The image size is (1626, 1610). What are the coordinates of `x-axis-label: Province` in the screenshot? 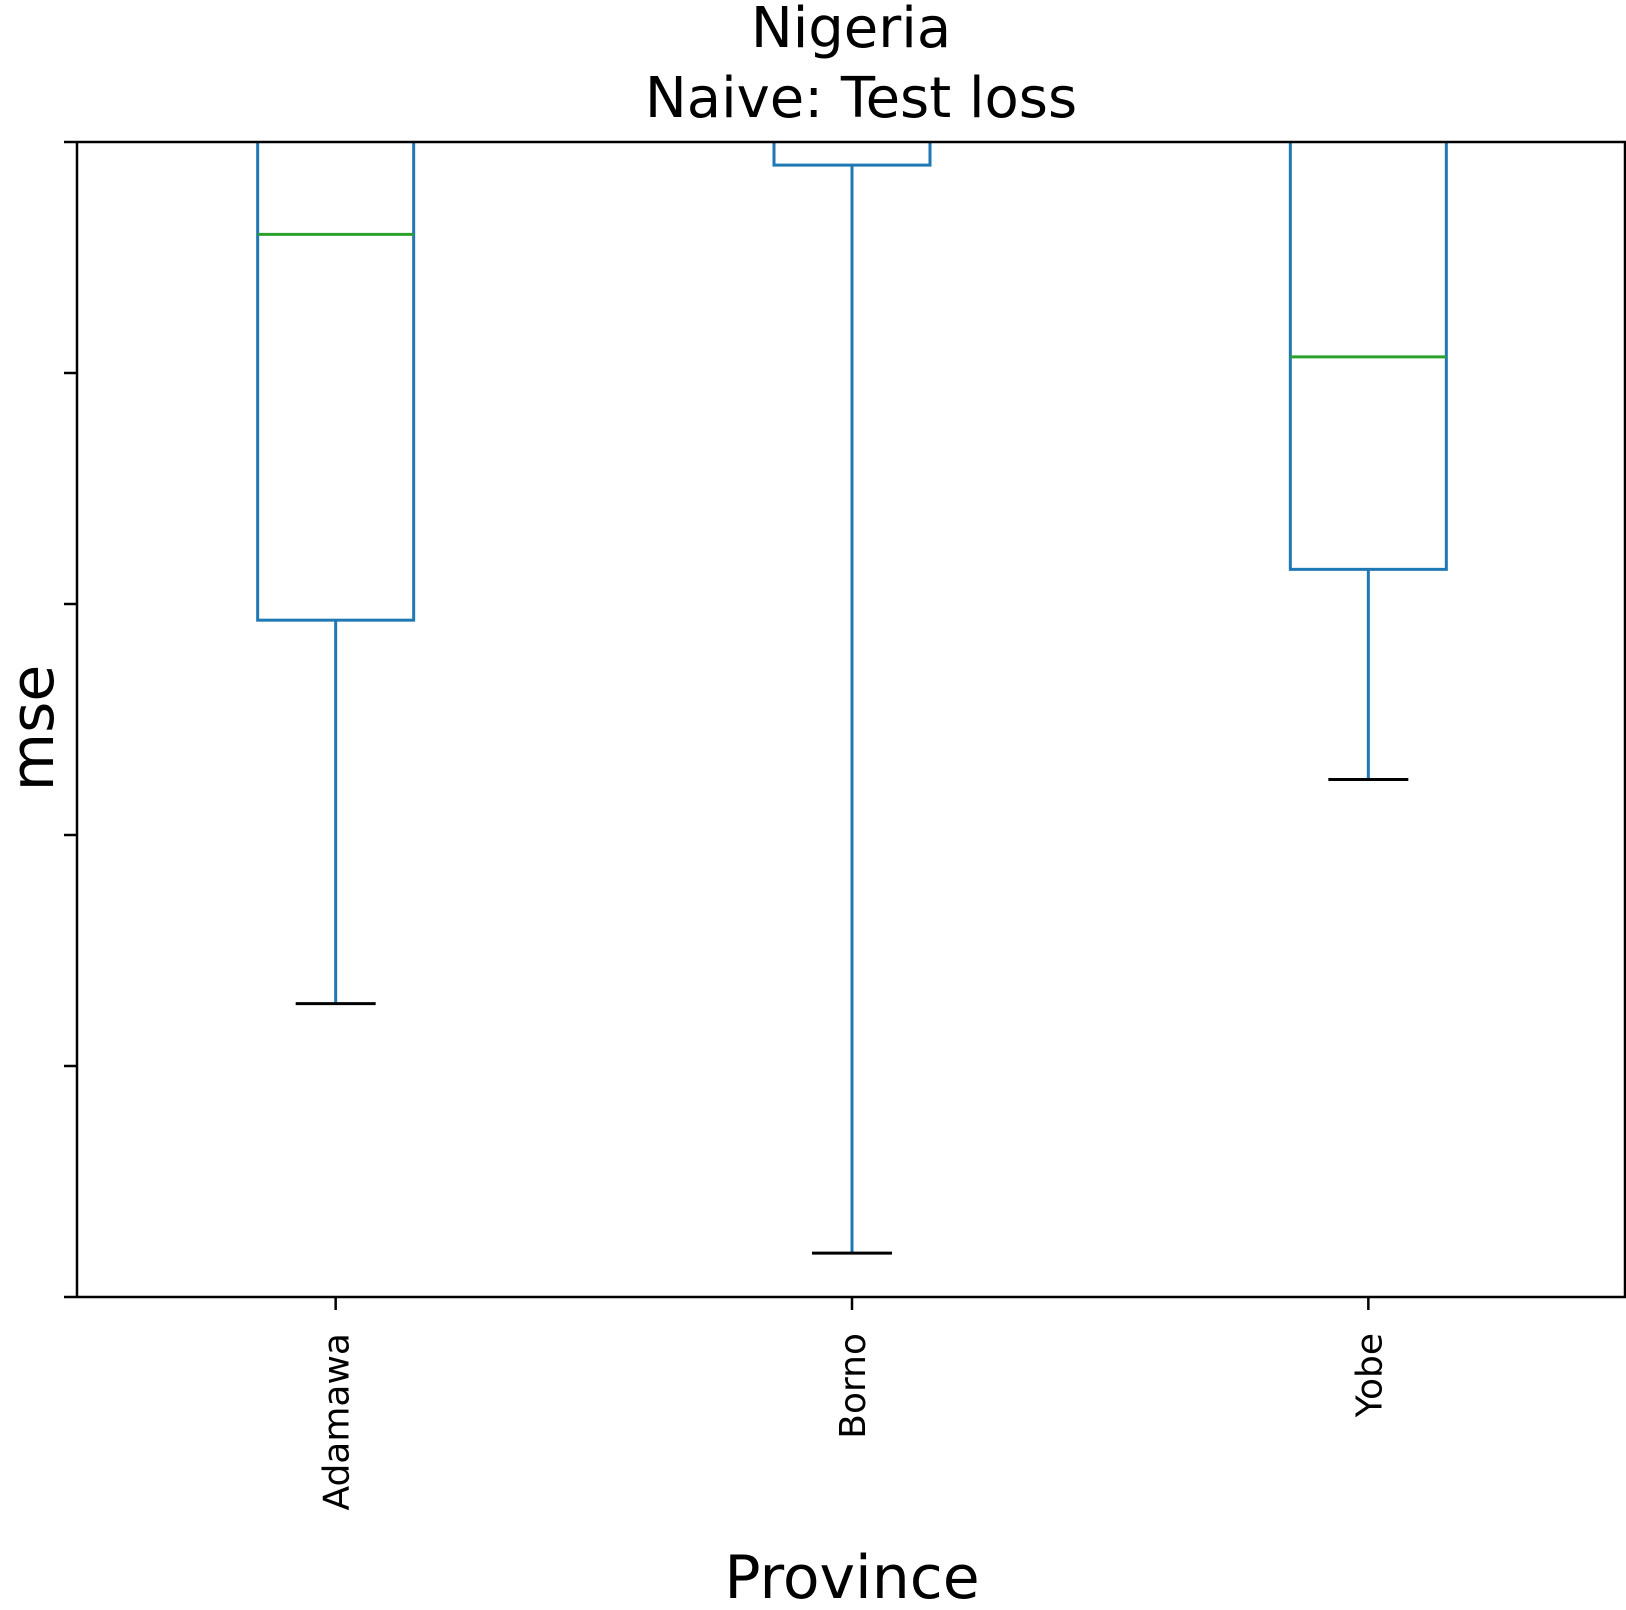 It's located at (851, 1576).